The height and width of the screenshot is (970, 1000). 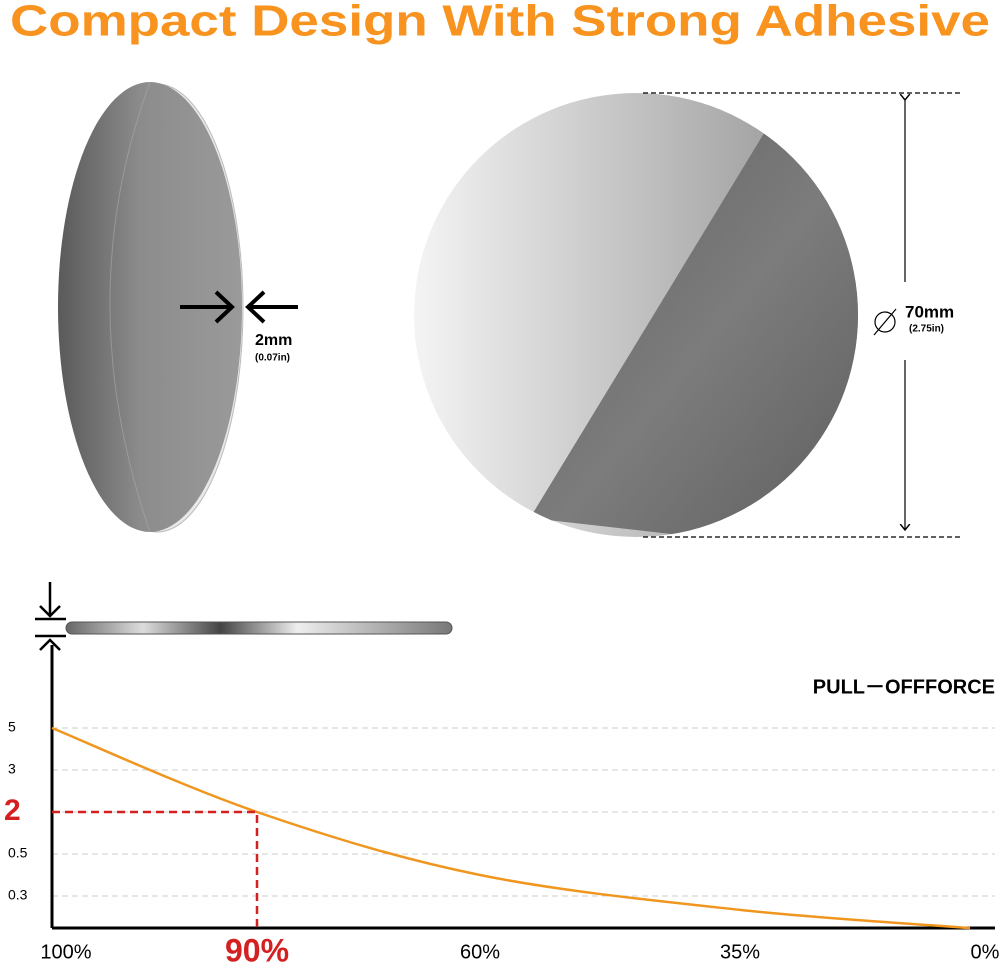 I want to click on y-tick-label: 3, so click(x=12, y=769).